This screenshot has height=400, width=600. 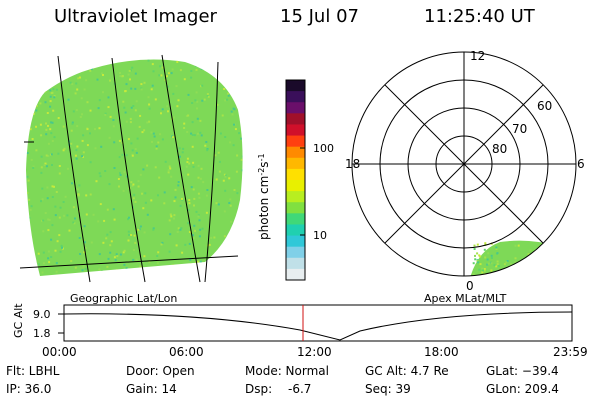 What do you see at coordinates (300, 389) in the screenshot?
I see `dsp-value: -6.7` at bounding box center [300, 389].